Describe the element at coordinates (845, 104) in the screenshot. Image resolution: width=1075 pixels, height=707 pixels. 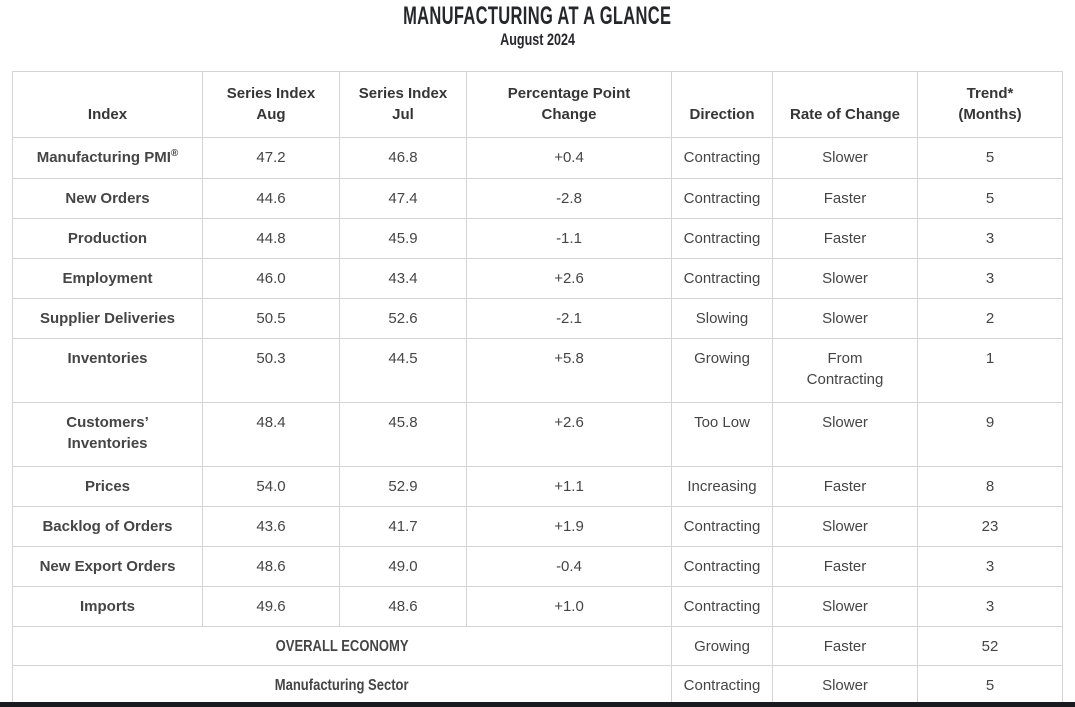
I see `col-header-rate-of-change: Rate of Change` at that location.